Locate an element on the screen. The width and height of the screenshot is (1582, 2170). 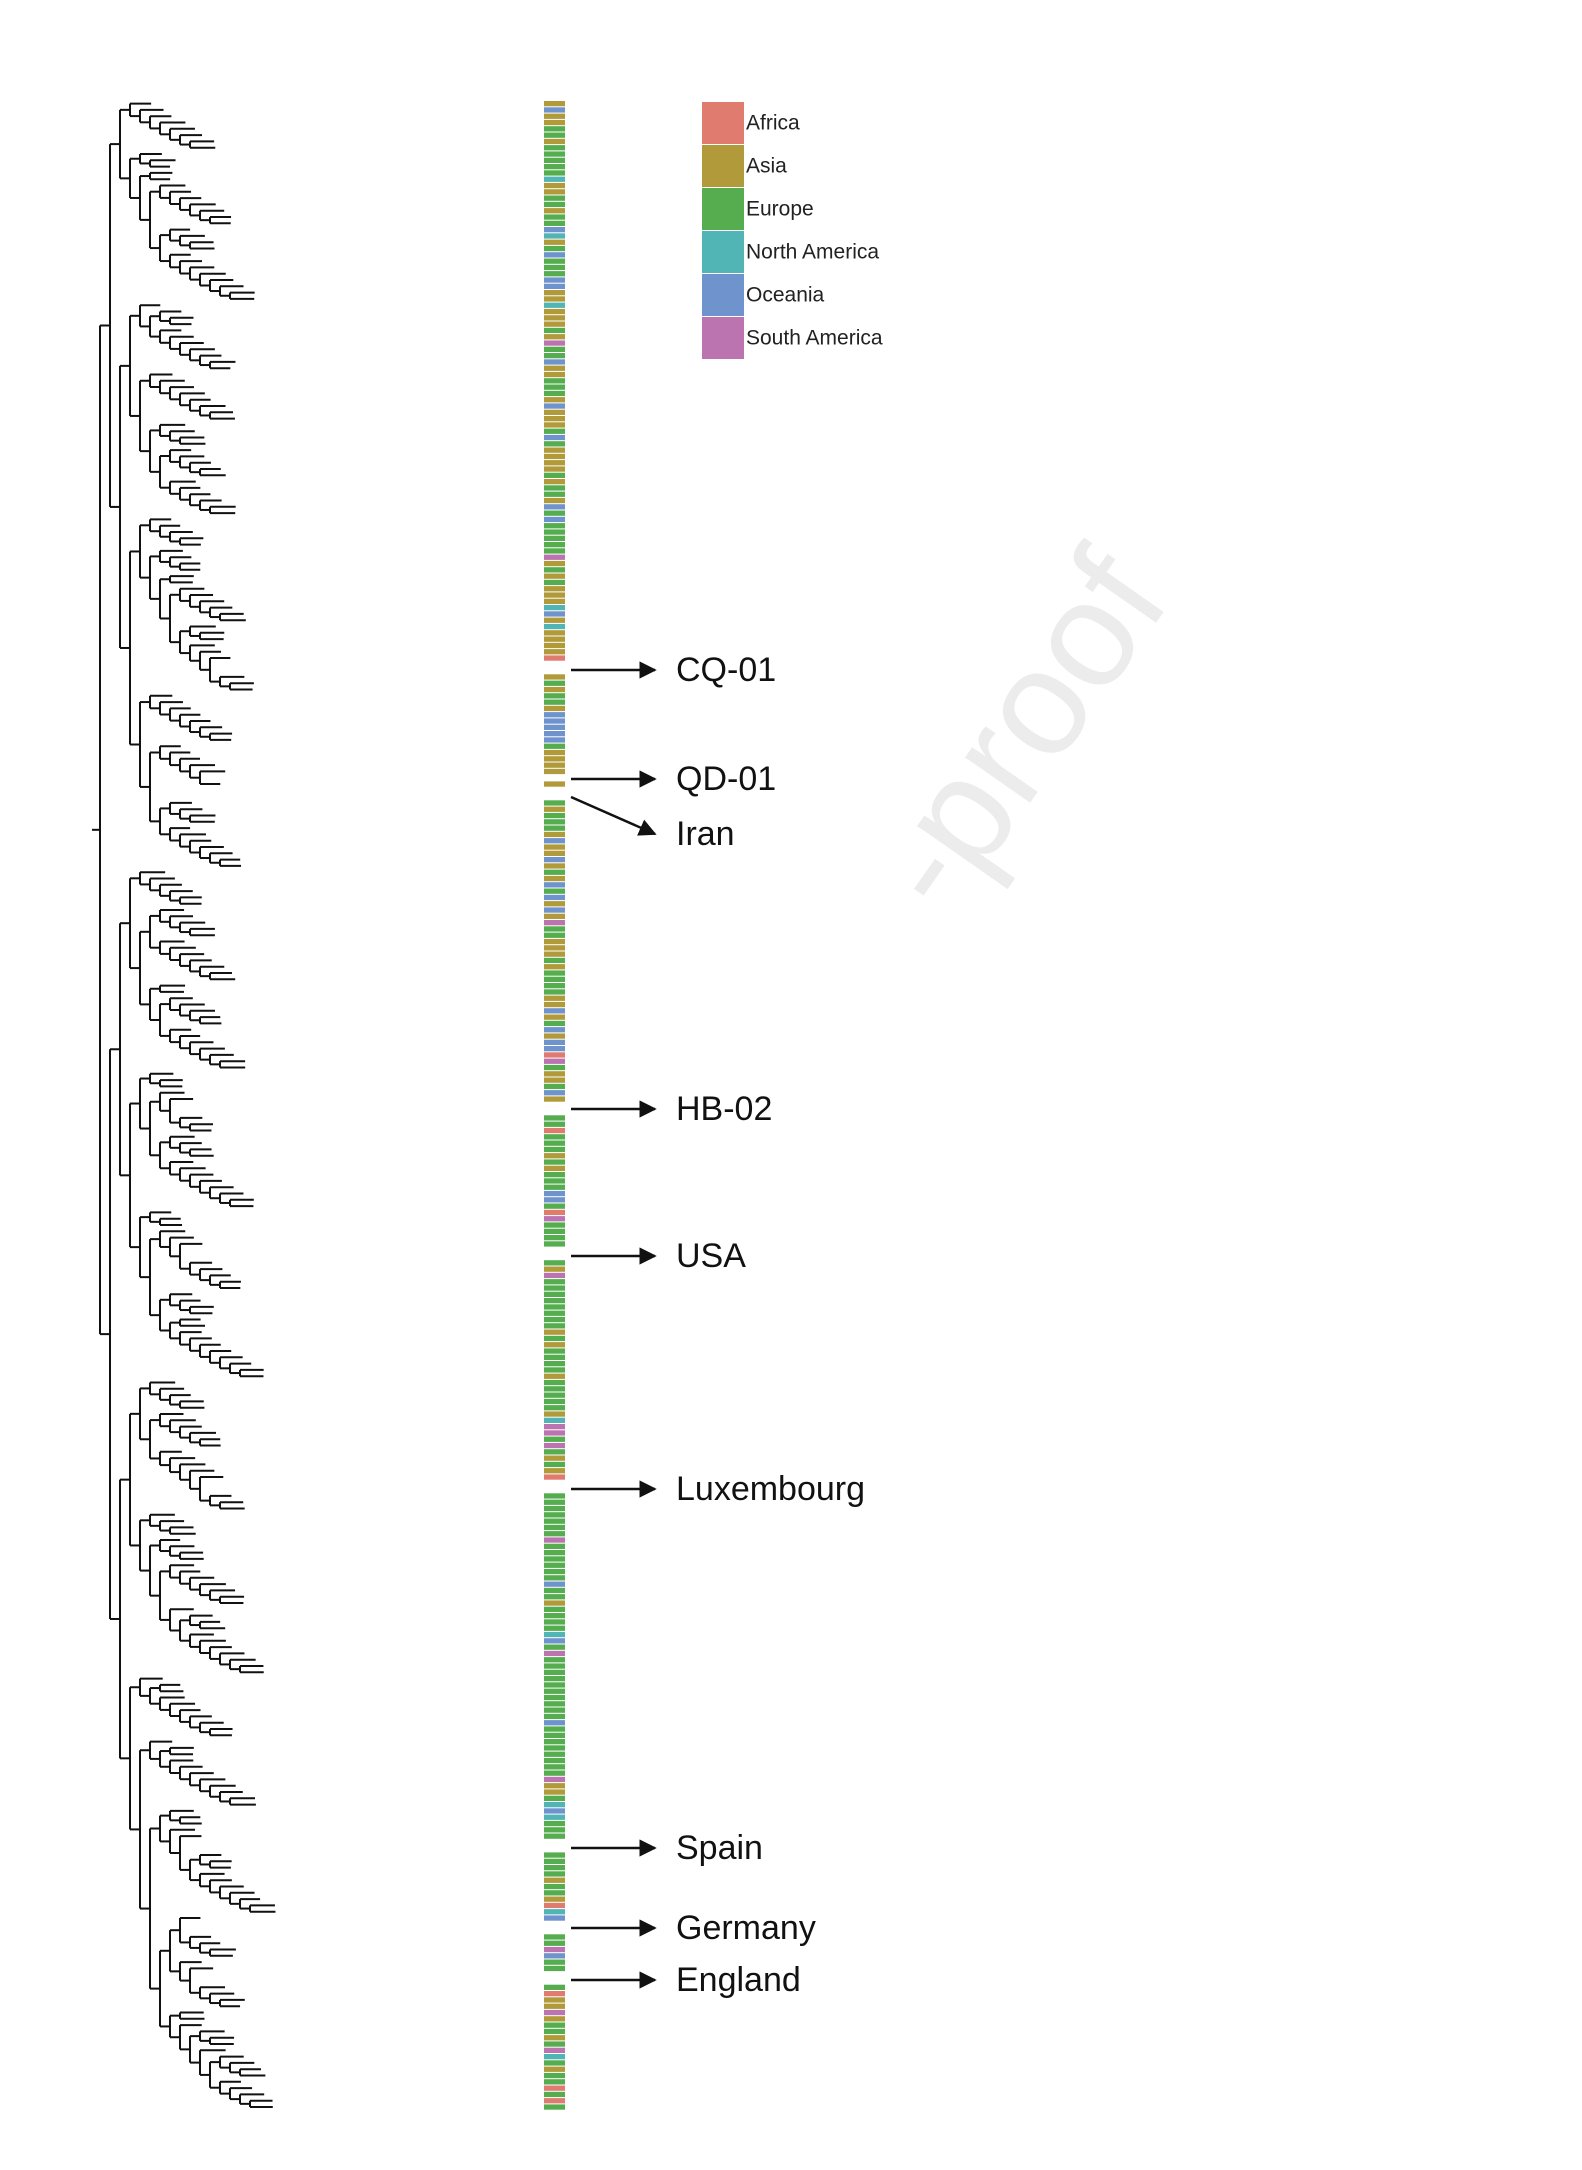
legend-label: Europe is located at coordinates (780, 209).